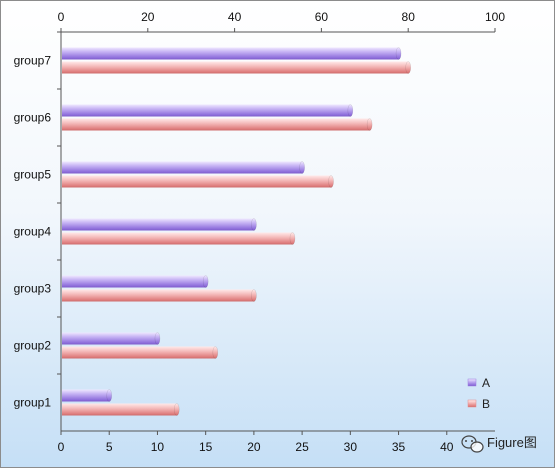  What do you see at coordinates (322, 17) in the screenshot?
I see `top-tick-label: 60` at bounding box center [322, 17].